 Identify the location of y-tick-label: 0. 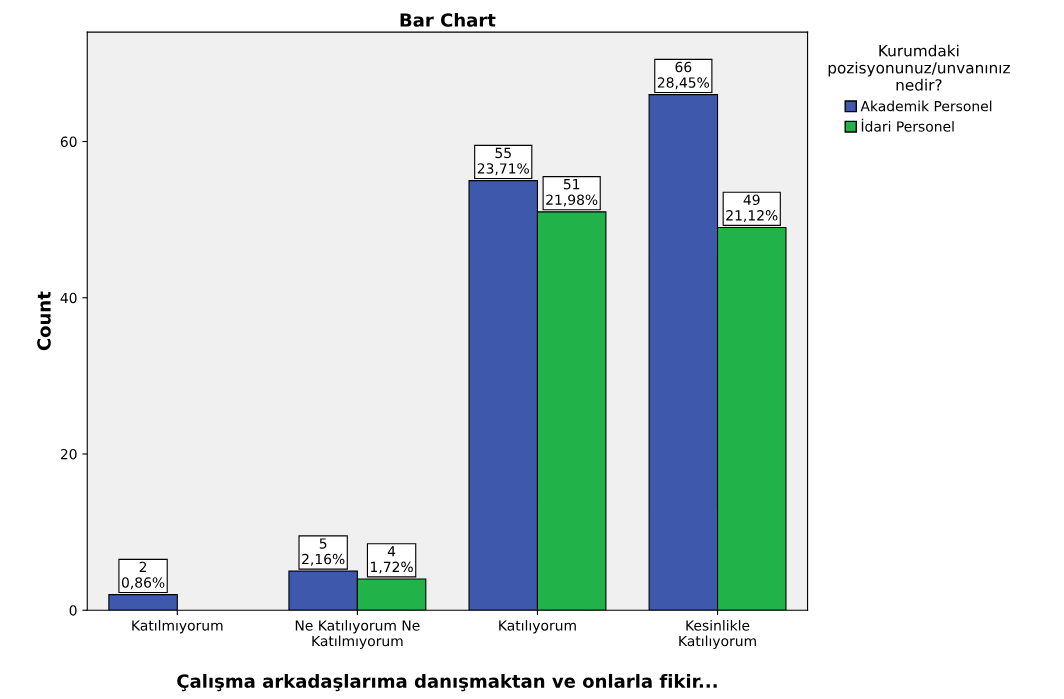
(73, 610).